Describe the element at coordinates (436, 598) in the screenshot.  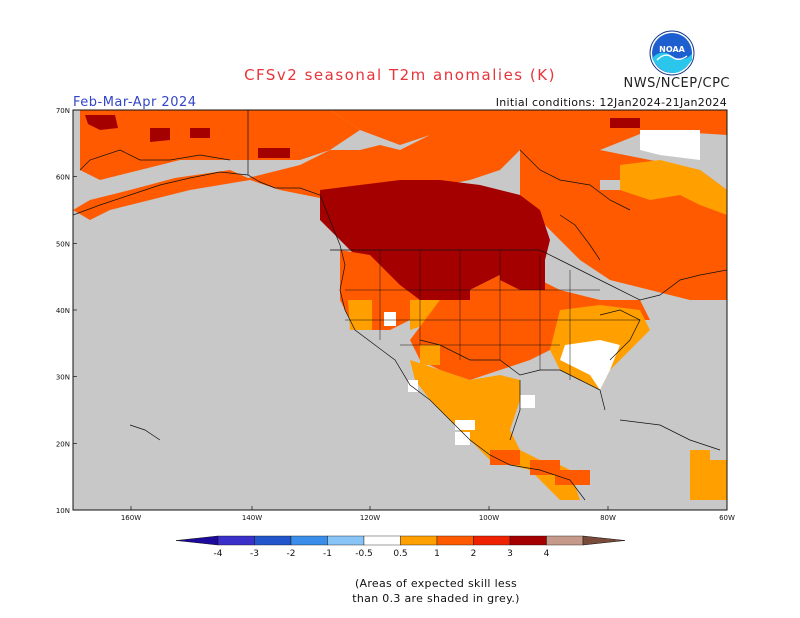
I see `footnote-line-2: than 0.3 are shaded in grey.)` at that location.